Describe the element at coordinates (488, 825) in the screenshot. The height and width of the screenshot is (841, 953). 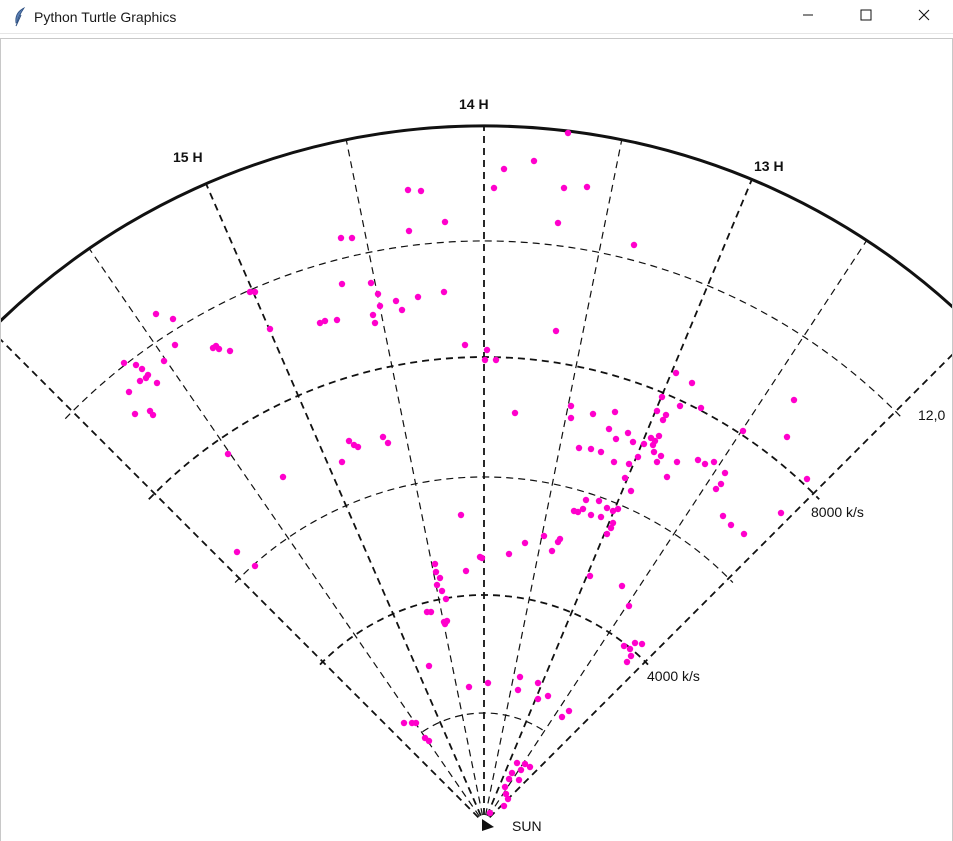
I see `sun-marker` at that location.